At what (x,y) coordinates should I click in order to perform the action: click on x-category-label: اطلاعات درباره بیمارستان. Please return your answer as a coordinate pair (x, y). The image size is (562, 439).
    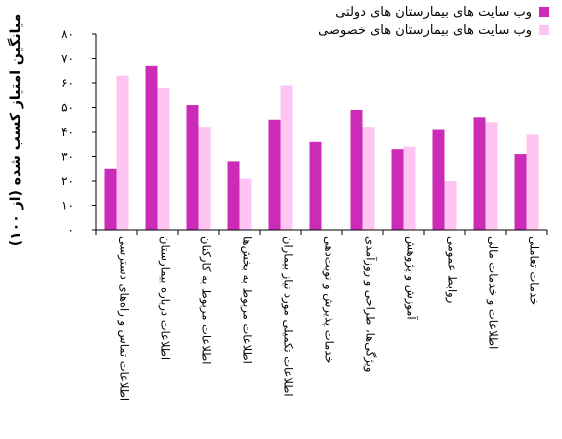
    Looking at the image, I should click on (165, 298).